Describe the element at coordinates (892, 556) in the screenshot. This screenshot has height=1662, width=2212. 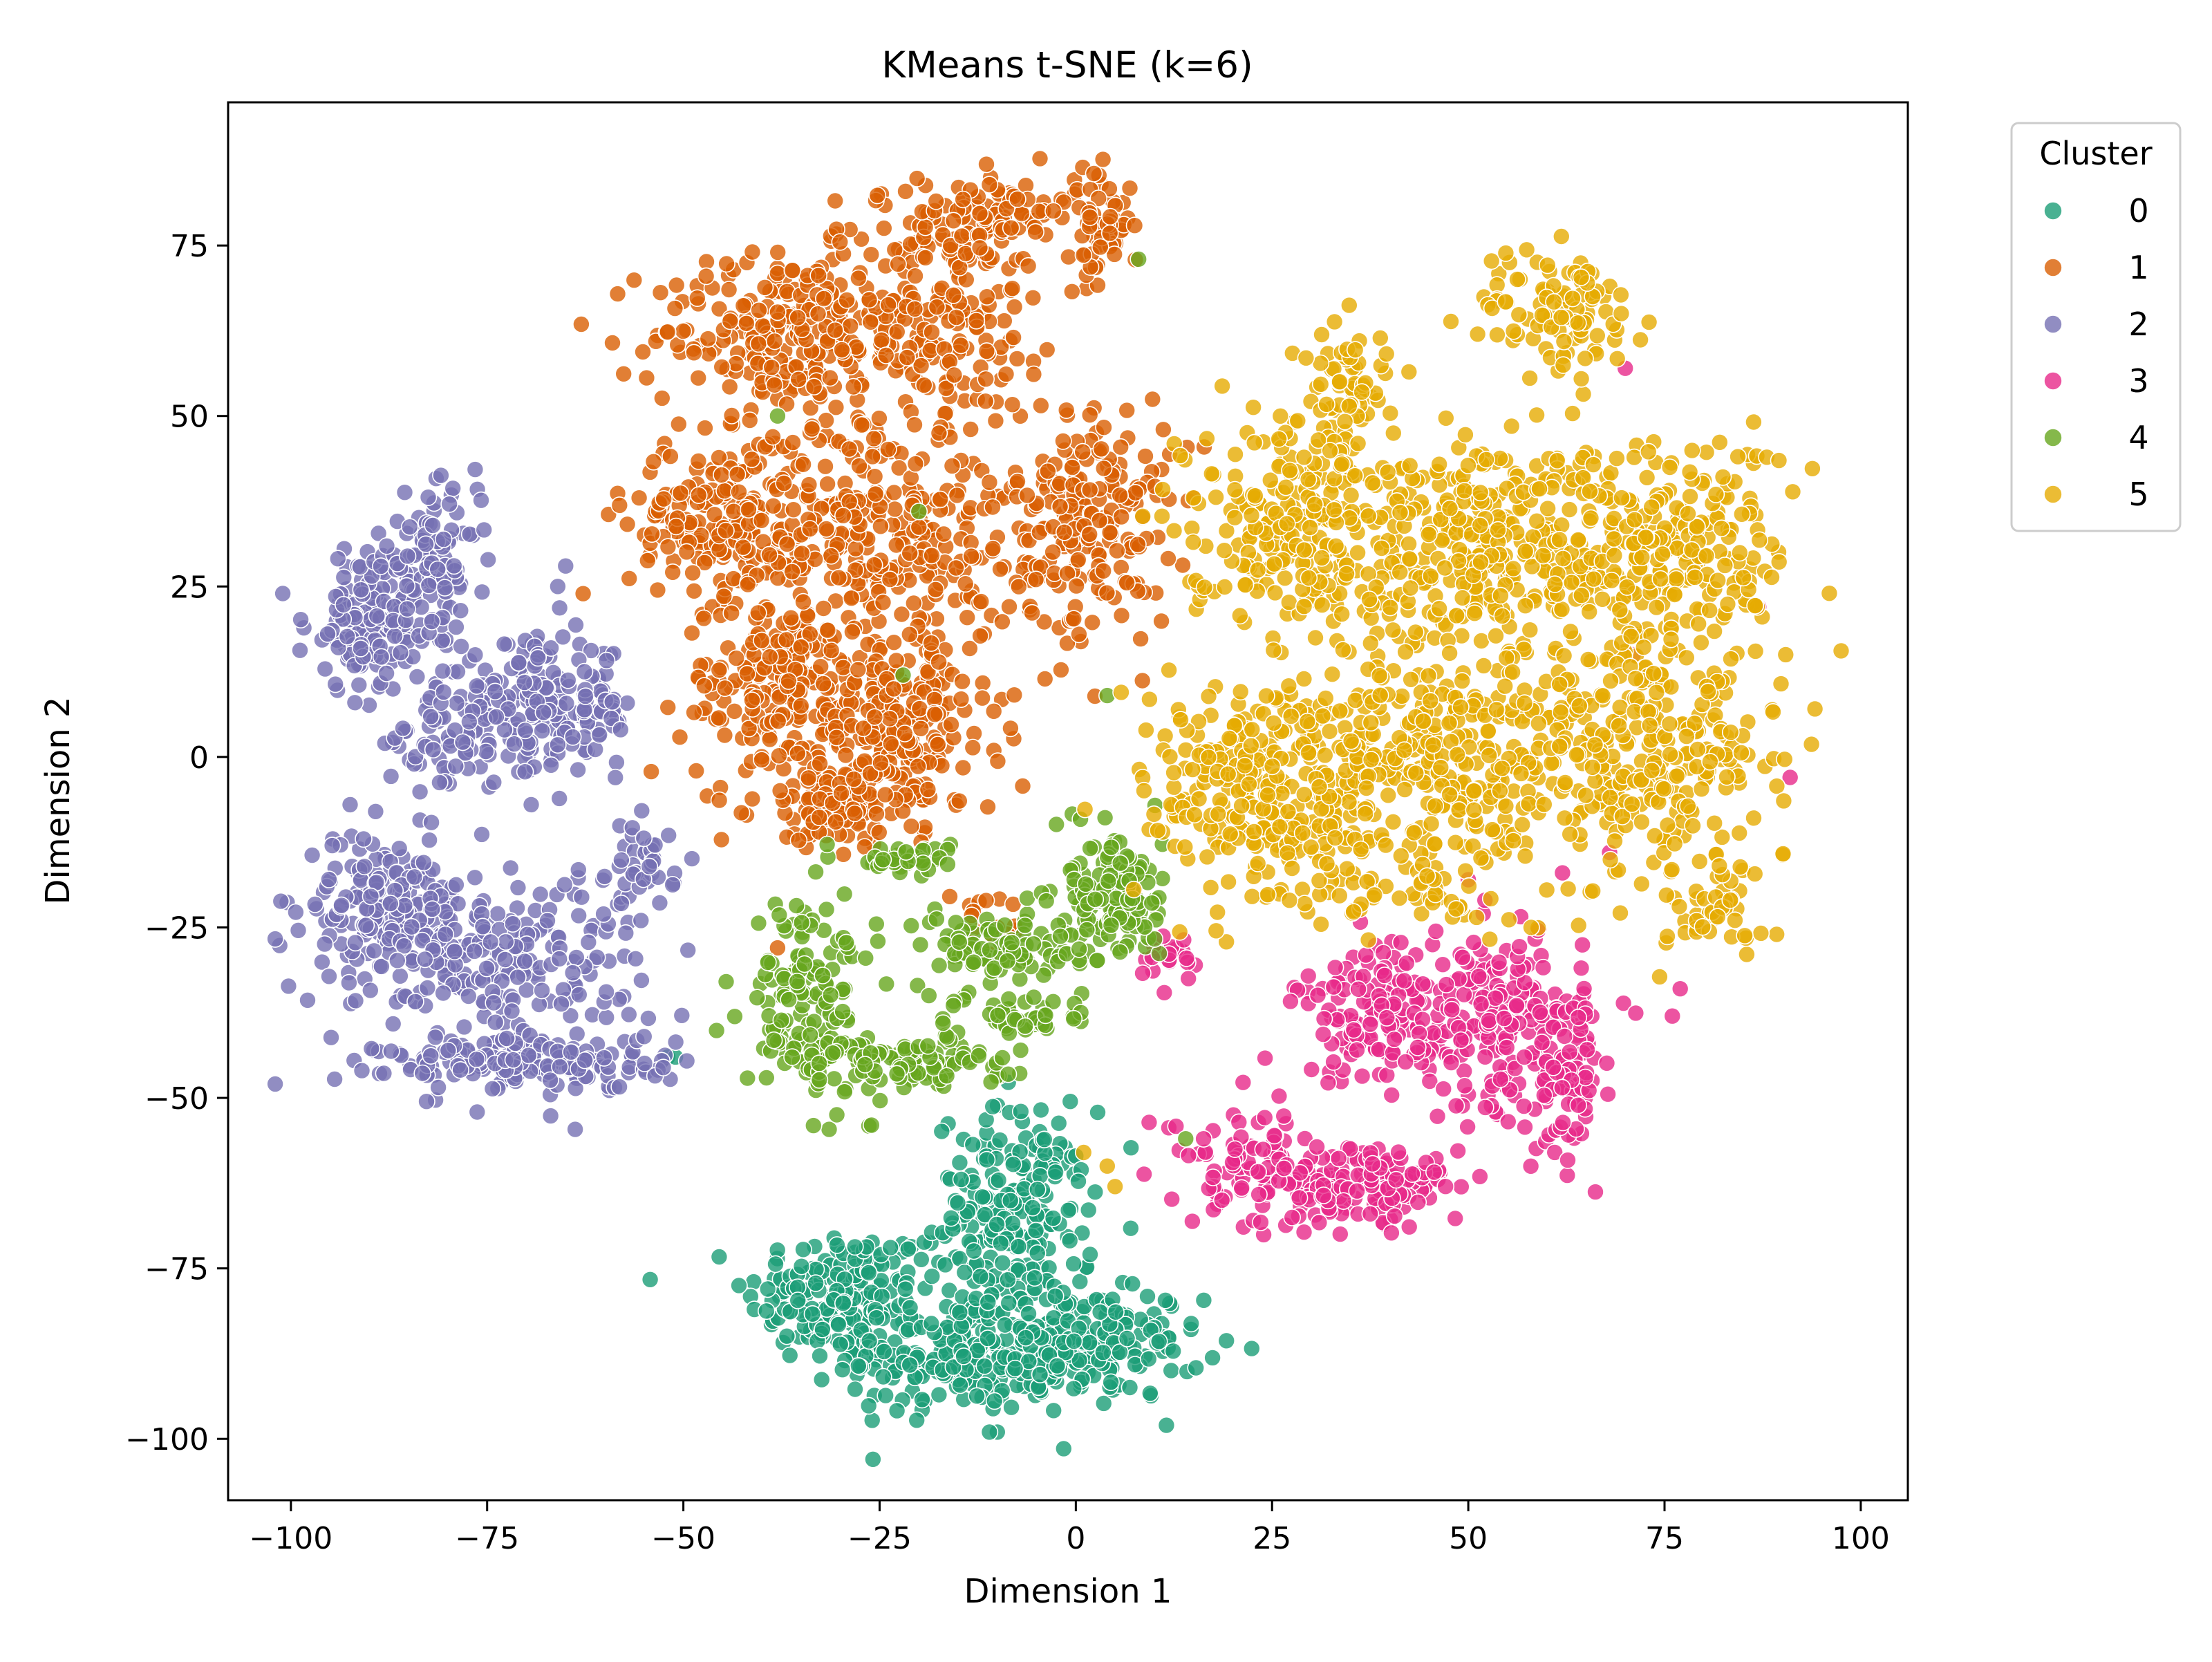
I see `series-1-points` at that location.